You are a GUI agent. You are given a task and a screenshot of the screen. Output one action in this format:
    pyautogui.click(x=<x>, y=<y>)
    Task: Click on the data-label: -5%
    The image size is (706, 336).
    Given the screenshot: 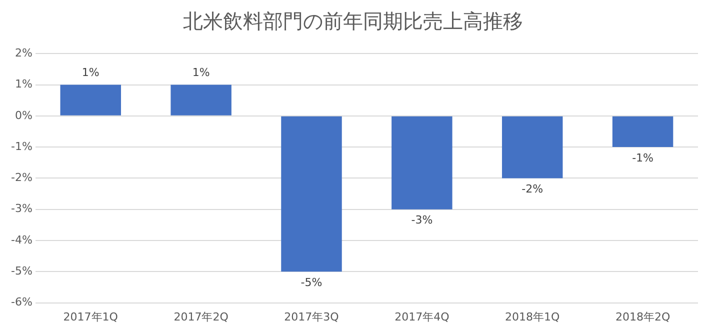 What is the action you would take?
    pyautogui.click(x=311, y=283)
    